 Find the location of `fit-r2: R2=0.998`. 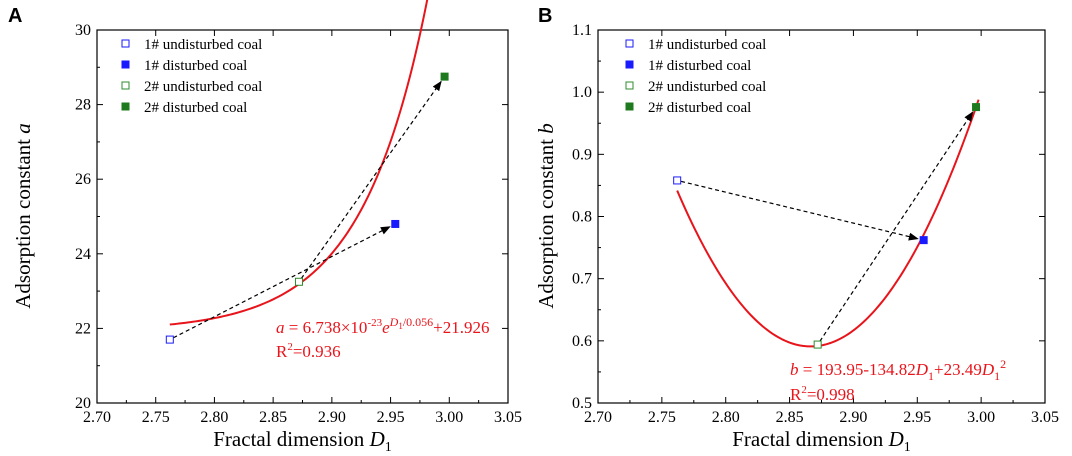

fit-r2: R2=0.998 is located at coordinates (822, 394).